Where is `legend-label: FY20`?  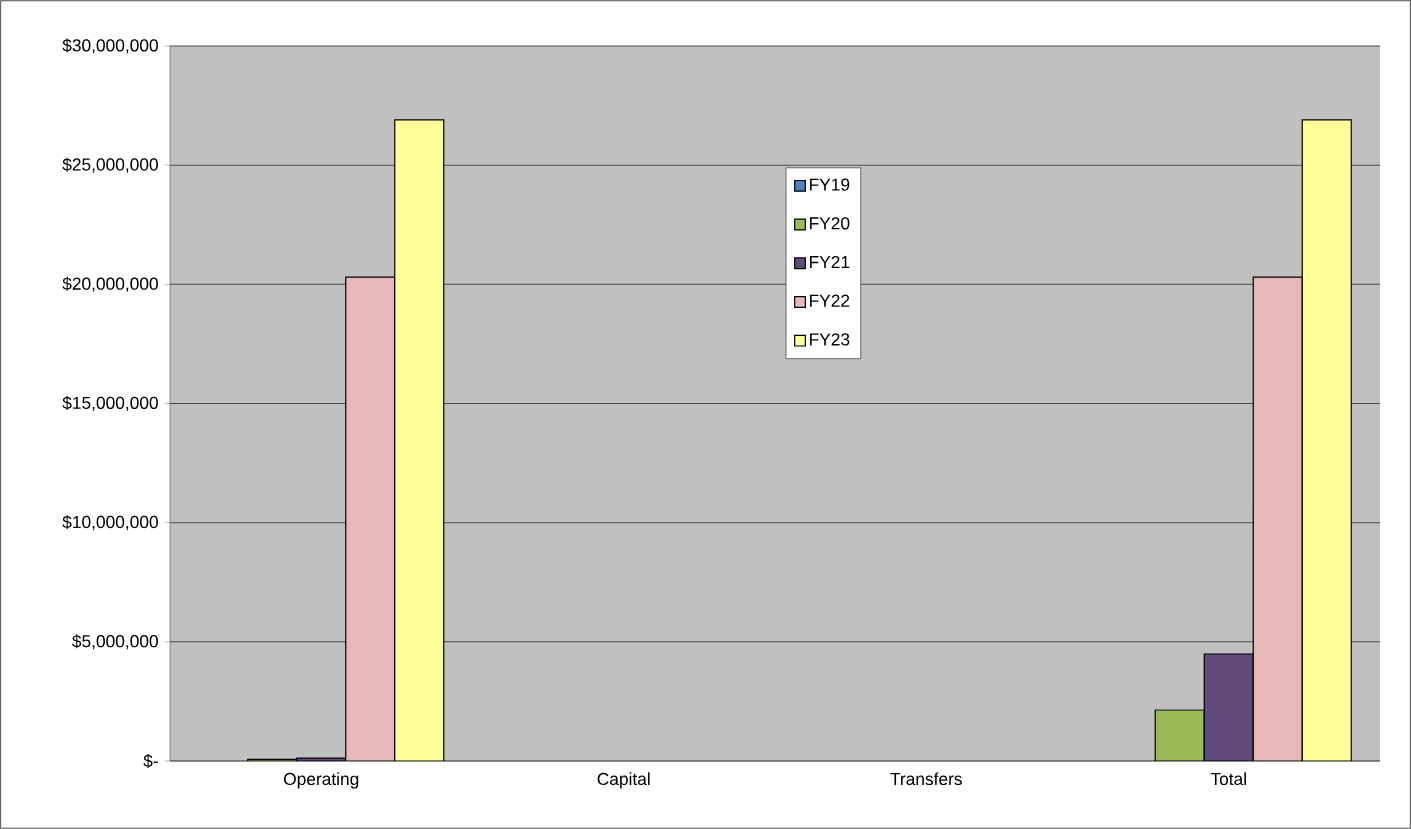
legend-label: FY20 is located at coordinates (830, 223).